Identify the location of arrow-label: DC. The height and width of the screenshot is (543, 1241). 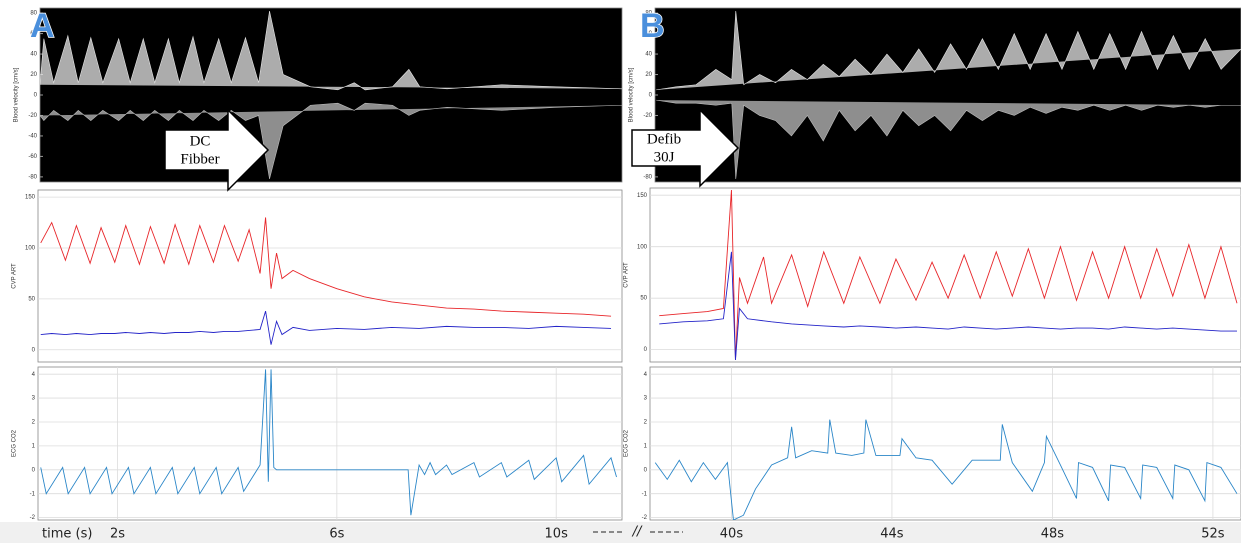
(200, 141).